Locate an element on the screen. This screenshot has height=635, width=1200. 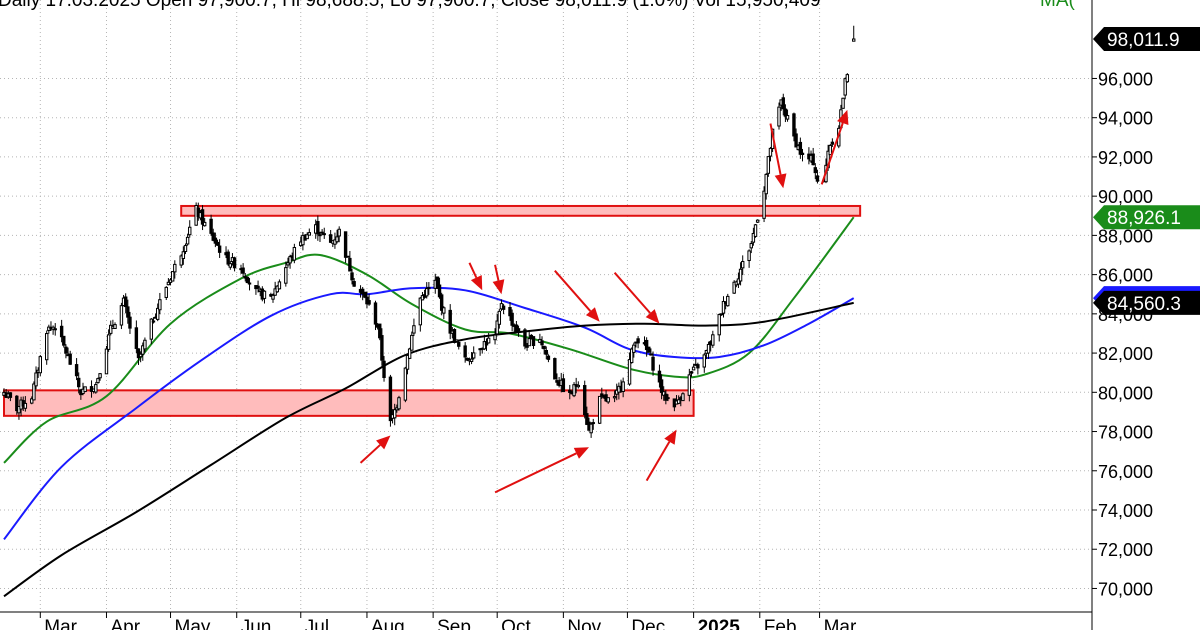
value-label-box is located at coordinates (1146, 302).